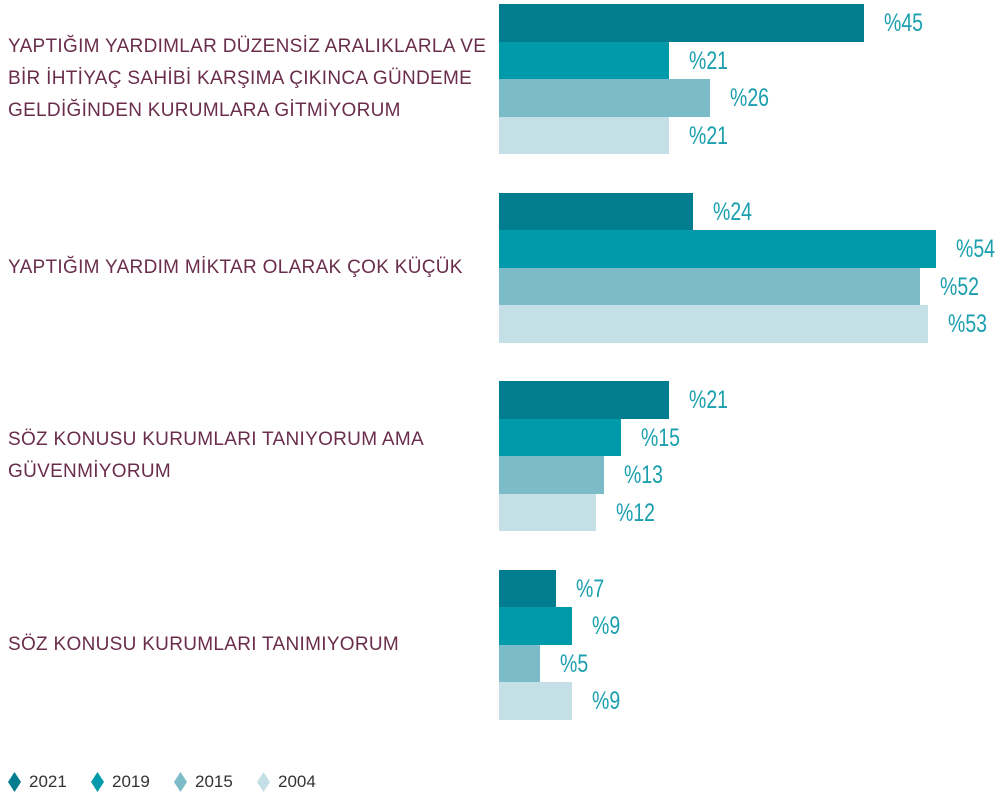 The image size is (1004, 803). I want to click on value-label: %12, so click(636, 512).